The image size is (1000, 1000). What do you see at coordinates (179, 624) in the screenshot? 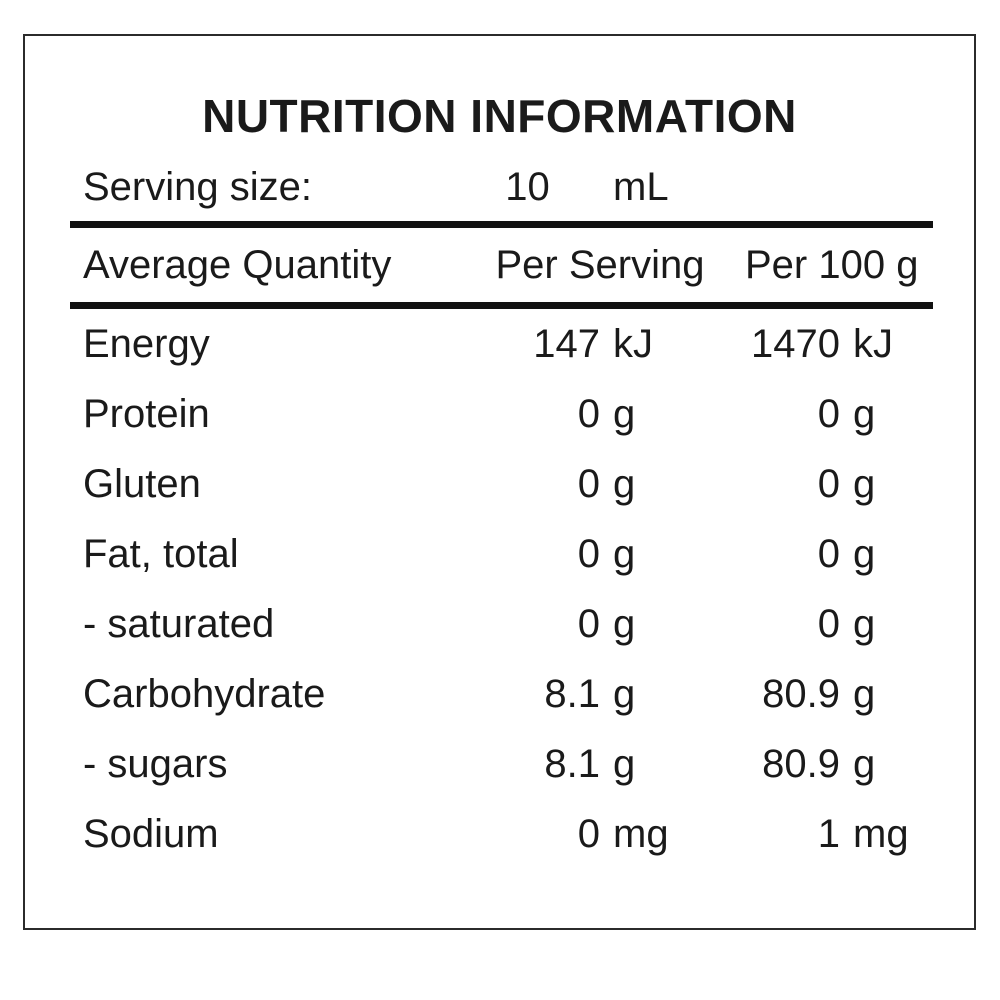
I see `nutrient-name: - saturated` at bounding box center [179, 624].